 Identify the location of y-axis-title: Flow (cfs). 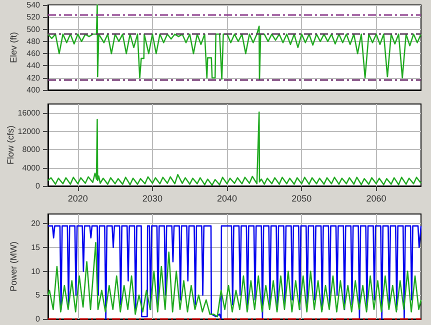
(11, 145).